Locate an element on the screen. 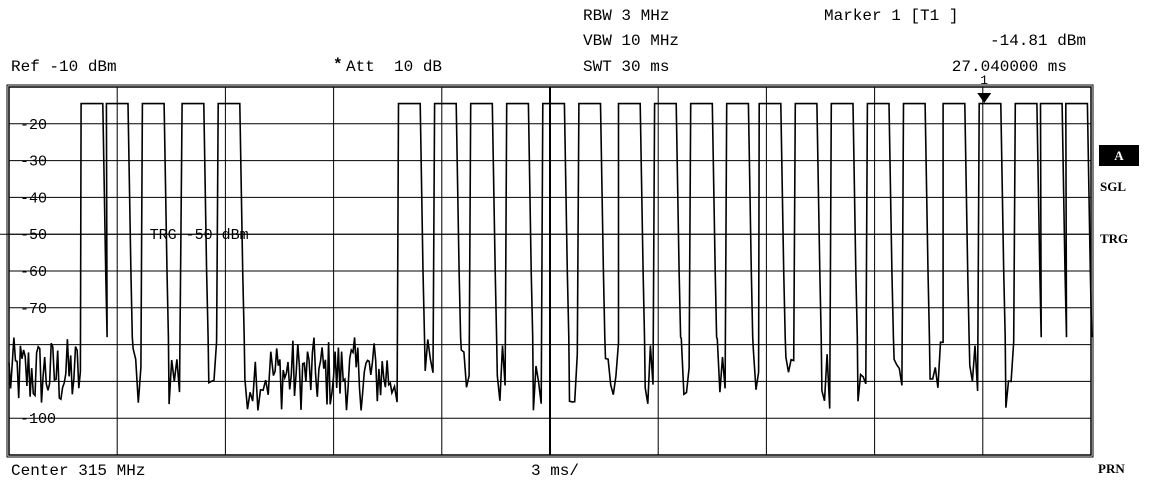 The height and width of the screenshot is (485, 1153). marker-triangle is located at coordinates (984, 98).